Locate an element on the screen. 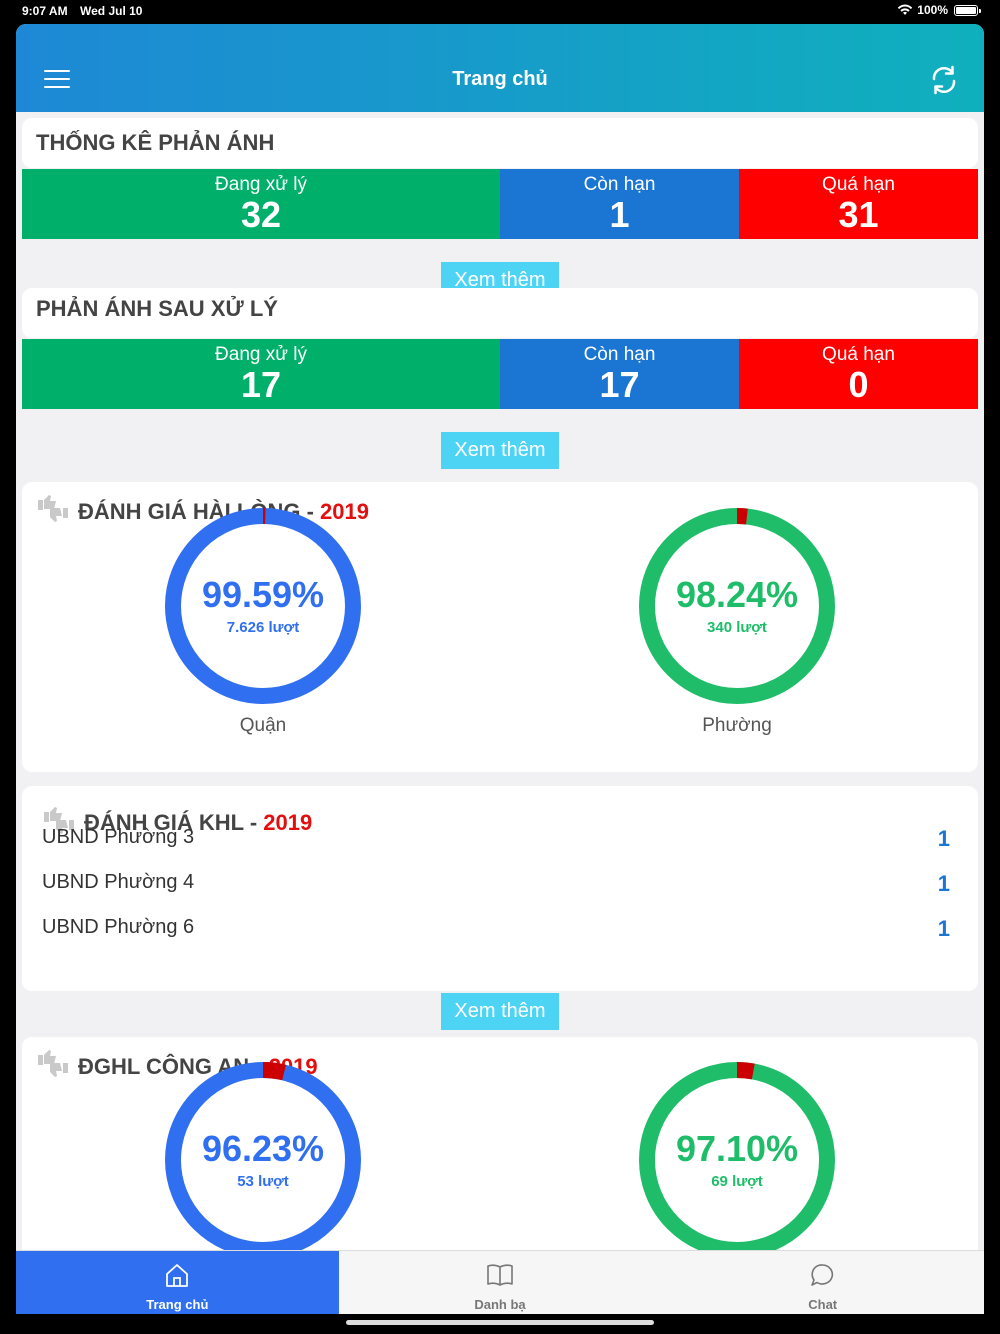  status-right: 100% is located at coordinates (939, 10).